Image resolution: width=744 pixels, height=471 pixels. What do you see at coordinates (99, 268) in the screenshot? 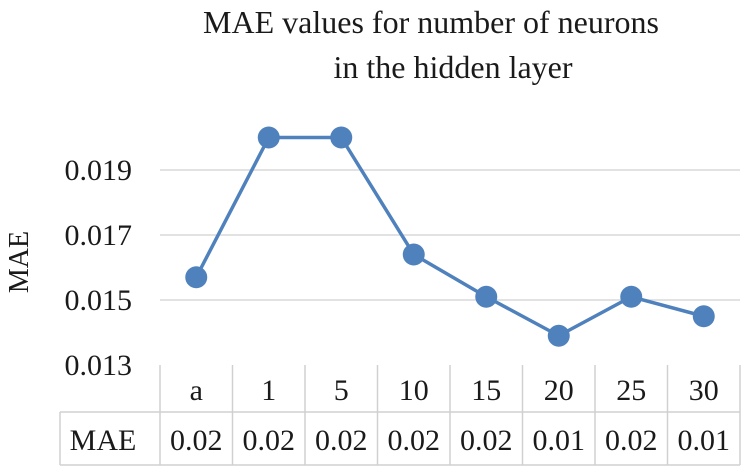
I see `y-tick-labels: 0.013 0.015 0.017 0.019` at bounding box center [99, 268].